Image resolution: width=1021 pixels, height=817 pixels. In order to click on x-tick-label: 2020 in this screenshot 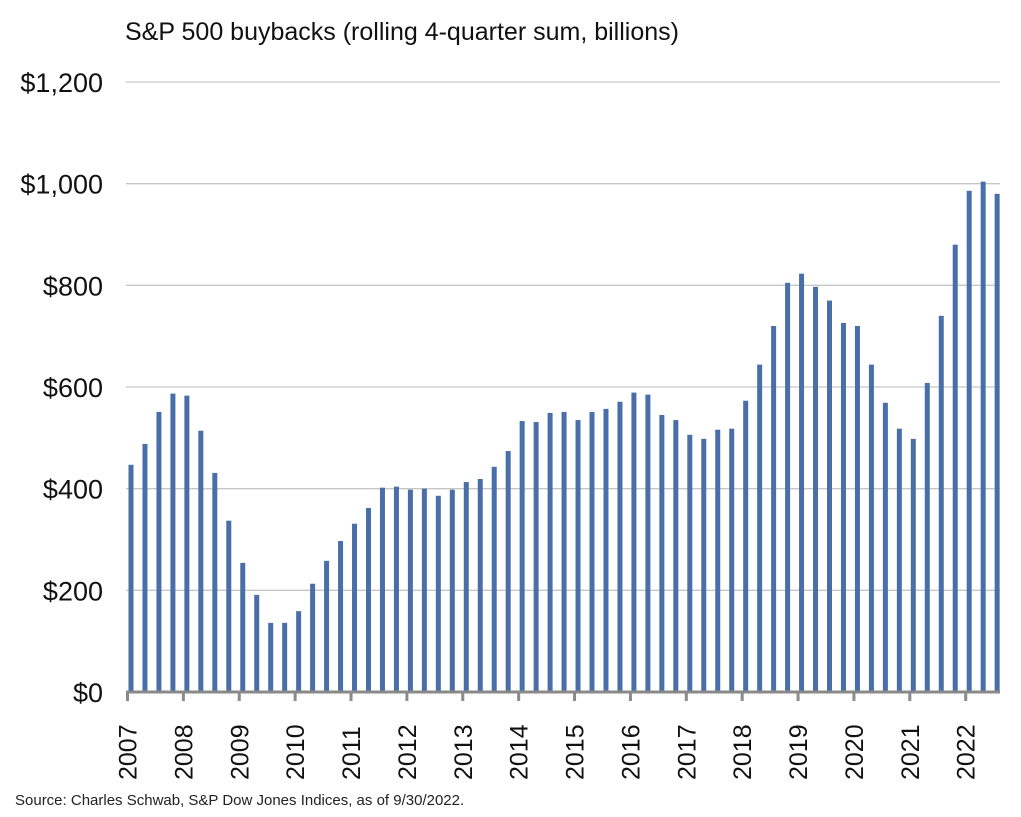, I will do `click(855, 752)`.